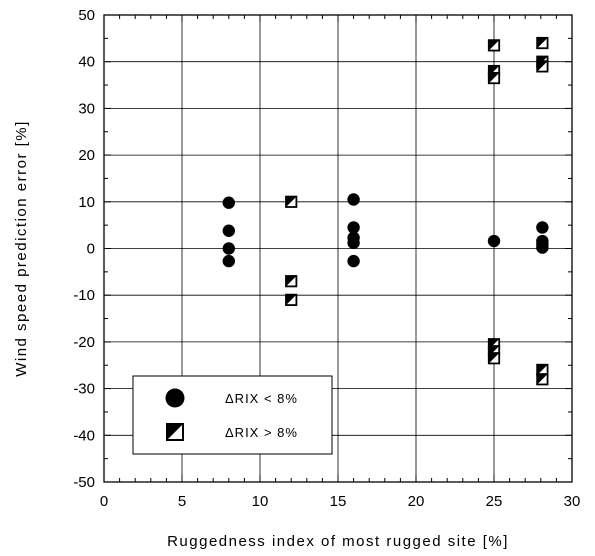 The height and width of the screenshot is (556, 595). Describe the element at coordinates (260, 501) in the screenshot. I see `x-tick-label: 10` at that location.